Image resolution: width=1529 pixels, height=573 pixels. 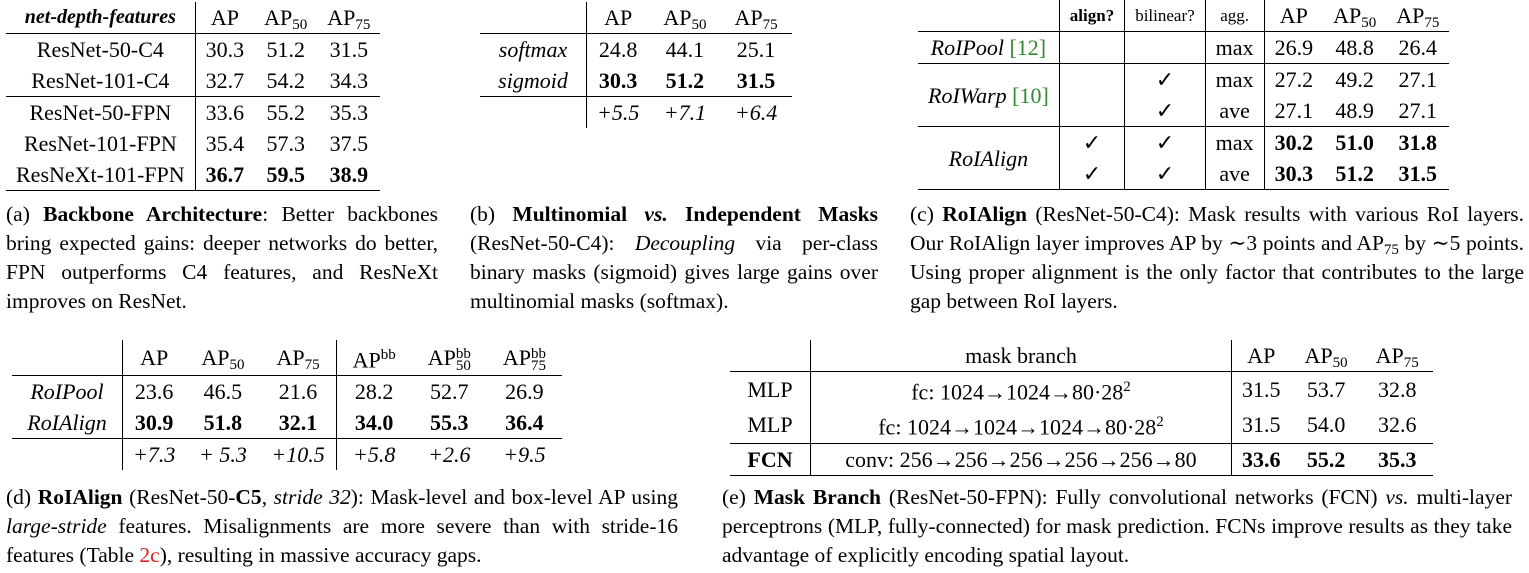 I want to click on table-d-cell: +7.3, so click(x=154, y=455).